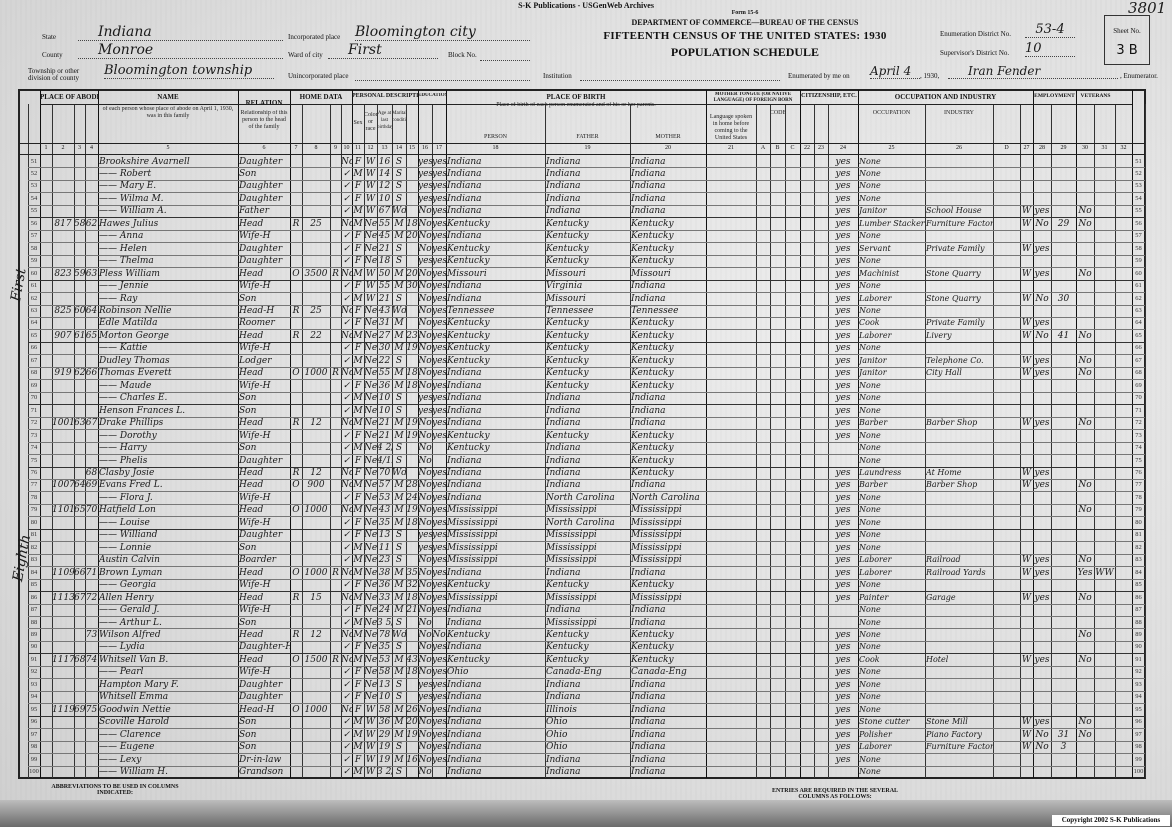 The height and width of the screenshot is (827, 1172). Describe the element at coordinates (1138, 410) in the screenshot. I see `line-number-right: 71` at that location.